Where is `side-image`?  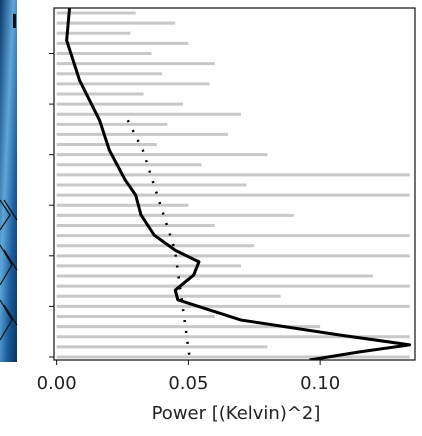 side-image is located at coordinates (9, 181).